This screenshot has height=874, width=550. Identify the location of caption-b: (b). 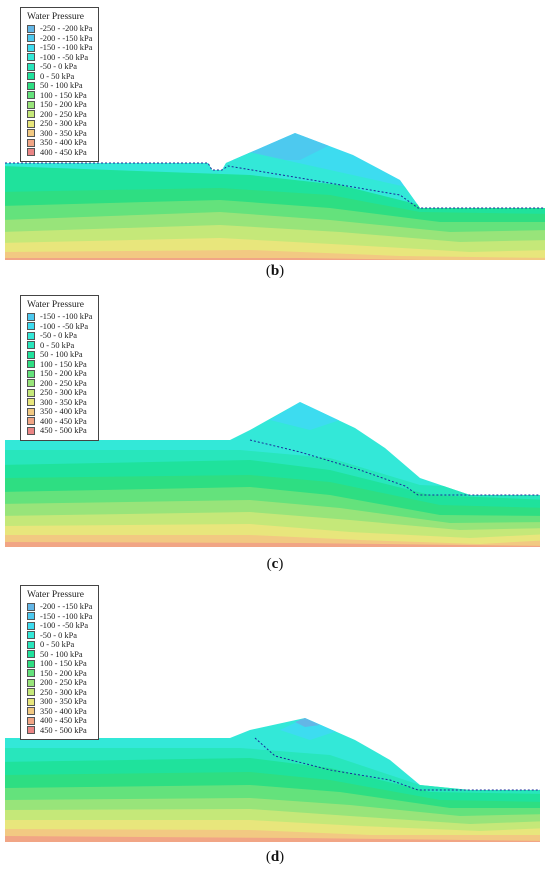
(275, 271).